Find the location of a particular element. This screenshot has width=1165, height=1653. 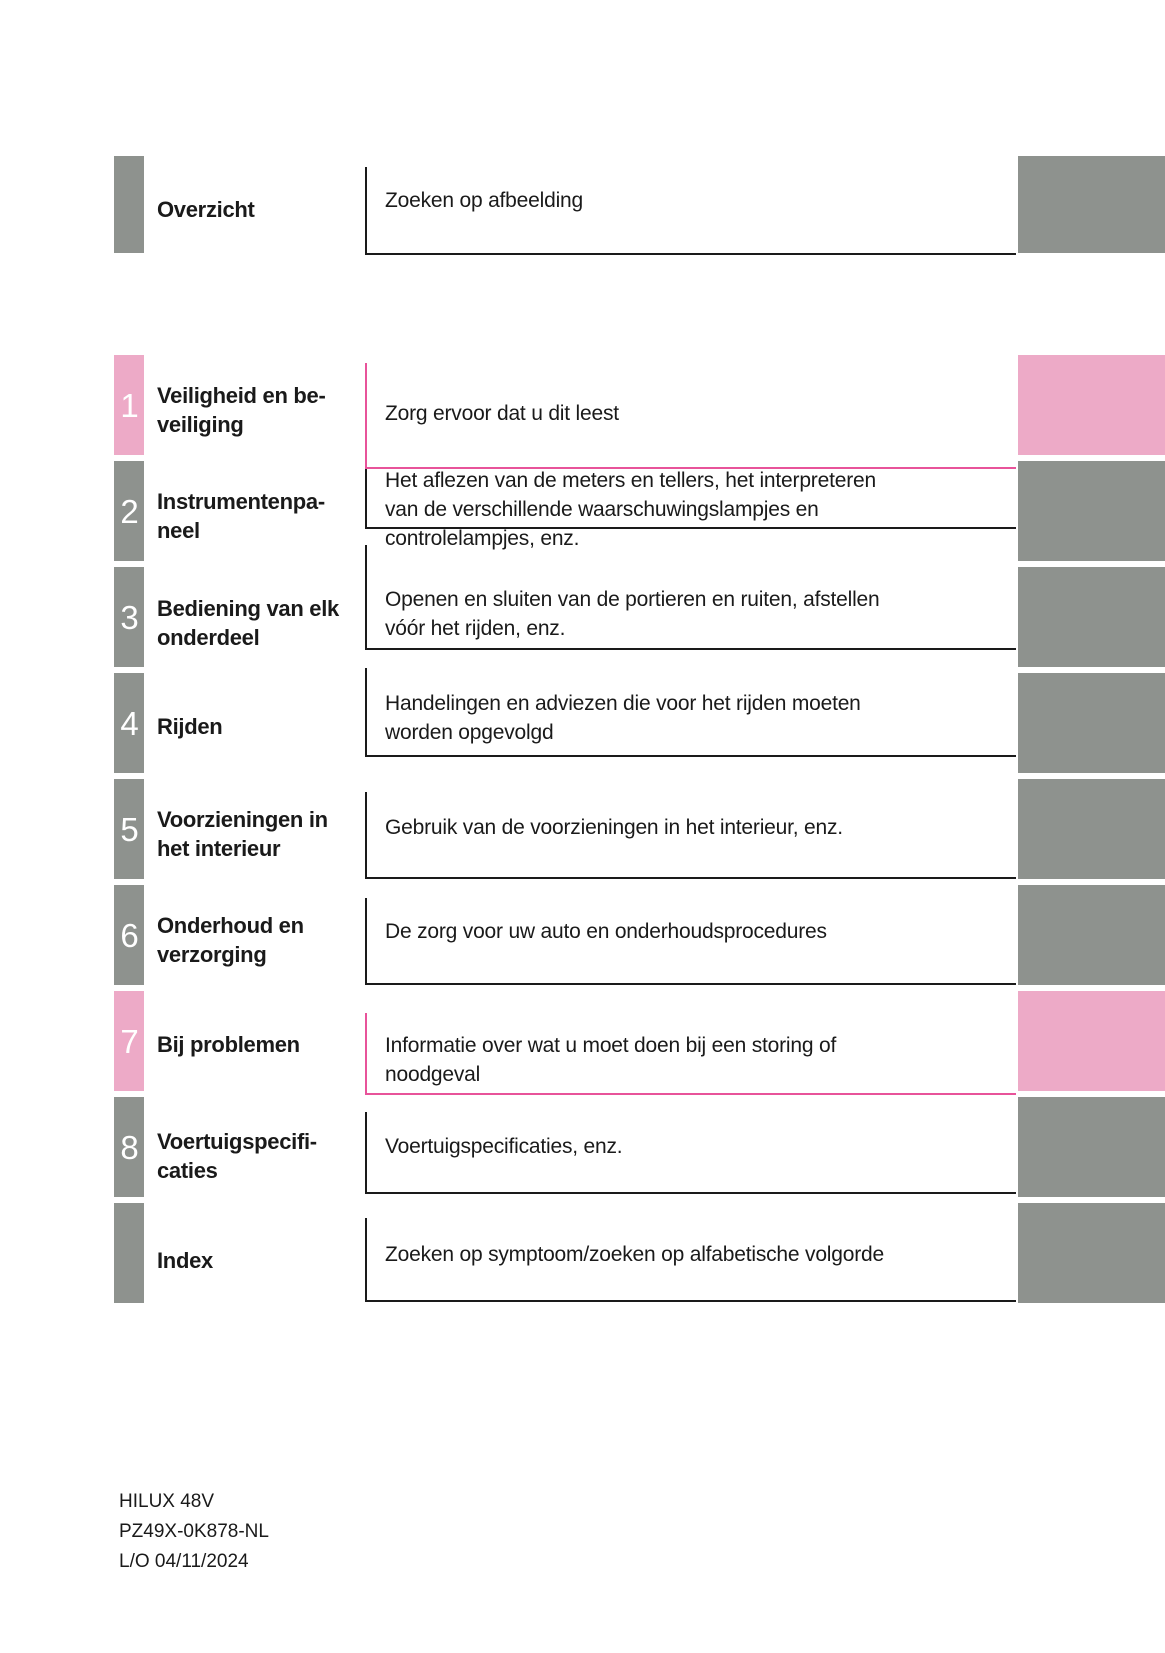

chapter-title: Voertuigspecifi- caties is located at coordinates (237, 1156).